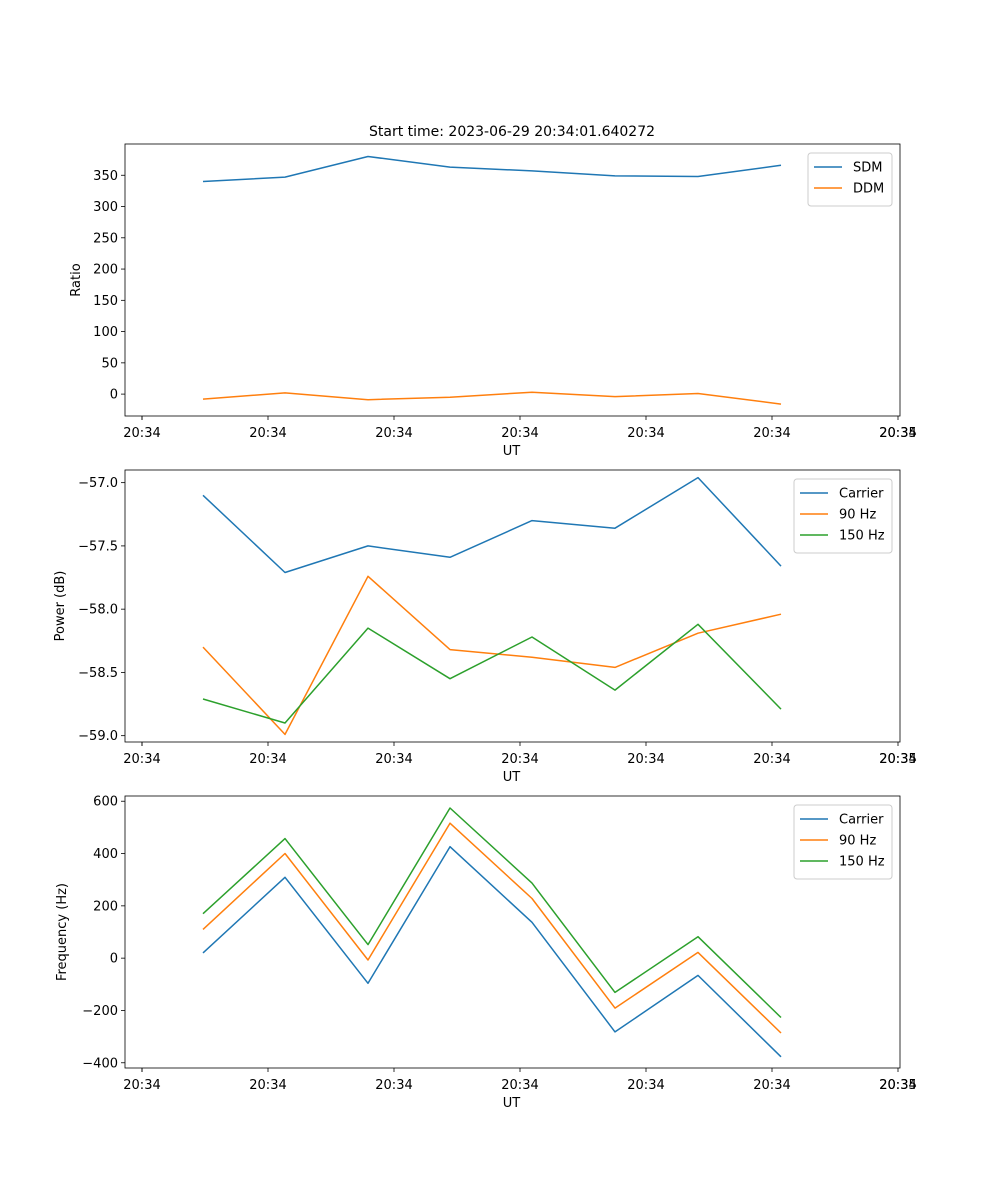 Image resolution: width=1000 pixels, height=1204 pixels. What do you see at coordinates (105, 802) in the screenshot?
I see `y-tick-label: 600` at bounding box center [105, 802].